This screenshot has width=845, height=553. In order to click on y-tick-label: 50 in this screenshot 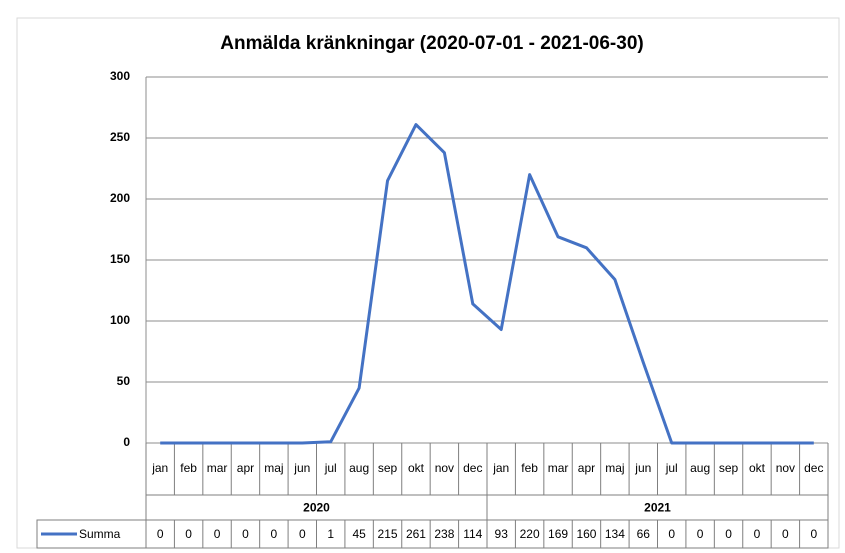, I will do `click(124, 381)`.